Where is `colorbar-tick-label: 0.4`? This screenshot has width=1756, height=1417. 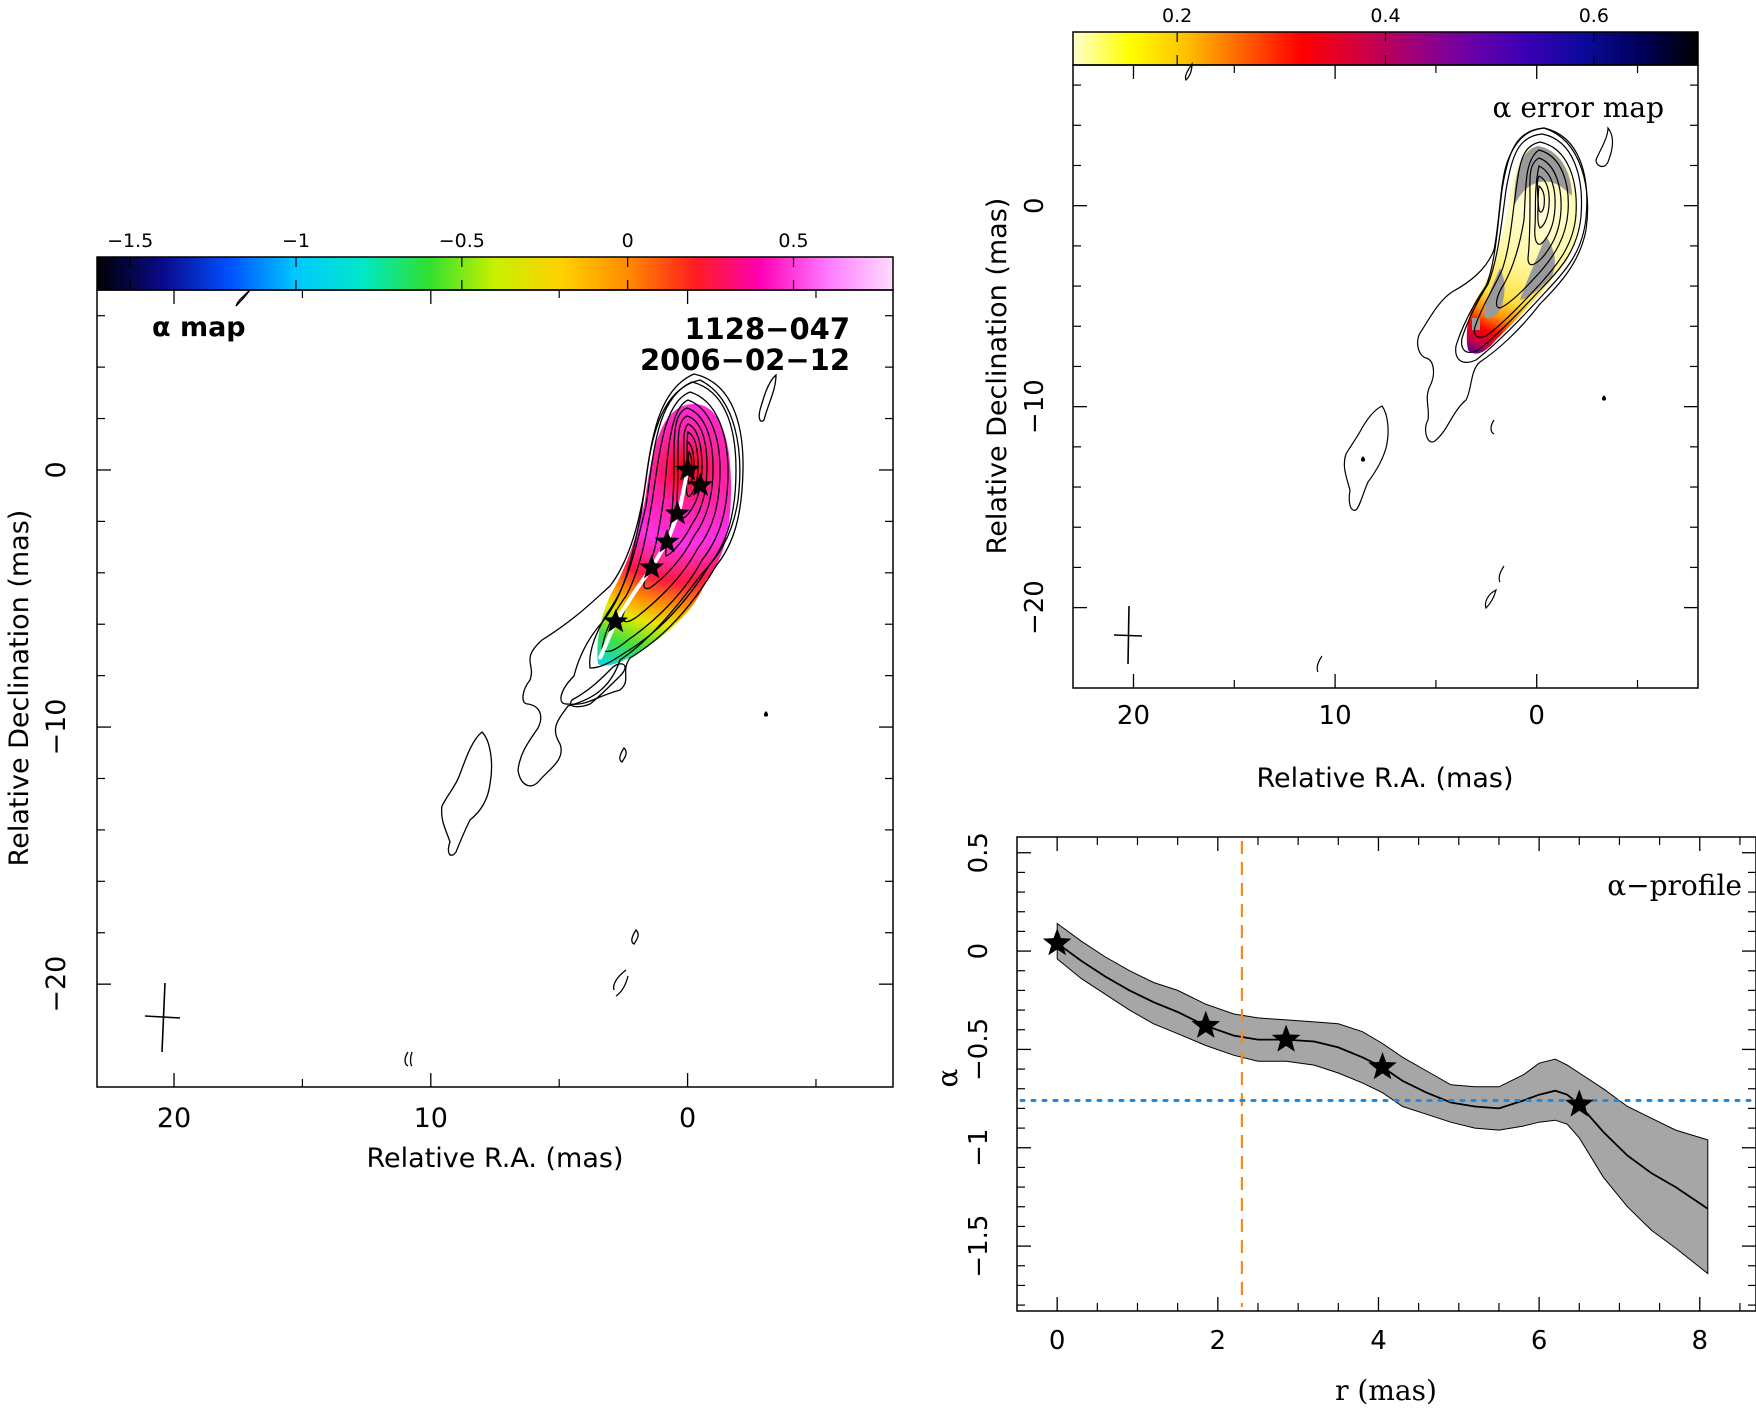 colorbar-tick-label: 0.4 is located at coordinates (1385, 16).